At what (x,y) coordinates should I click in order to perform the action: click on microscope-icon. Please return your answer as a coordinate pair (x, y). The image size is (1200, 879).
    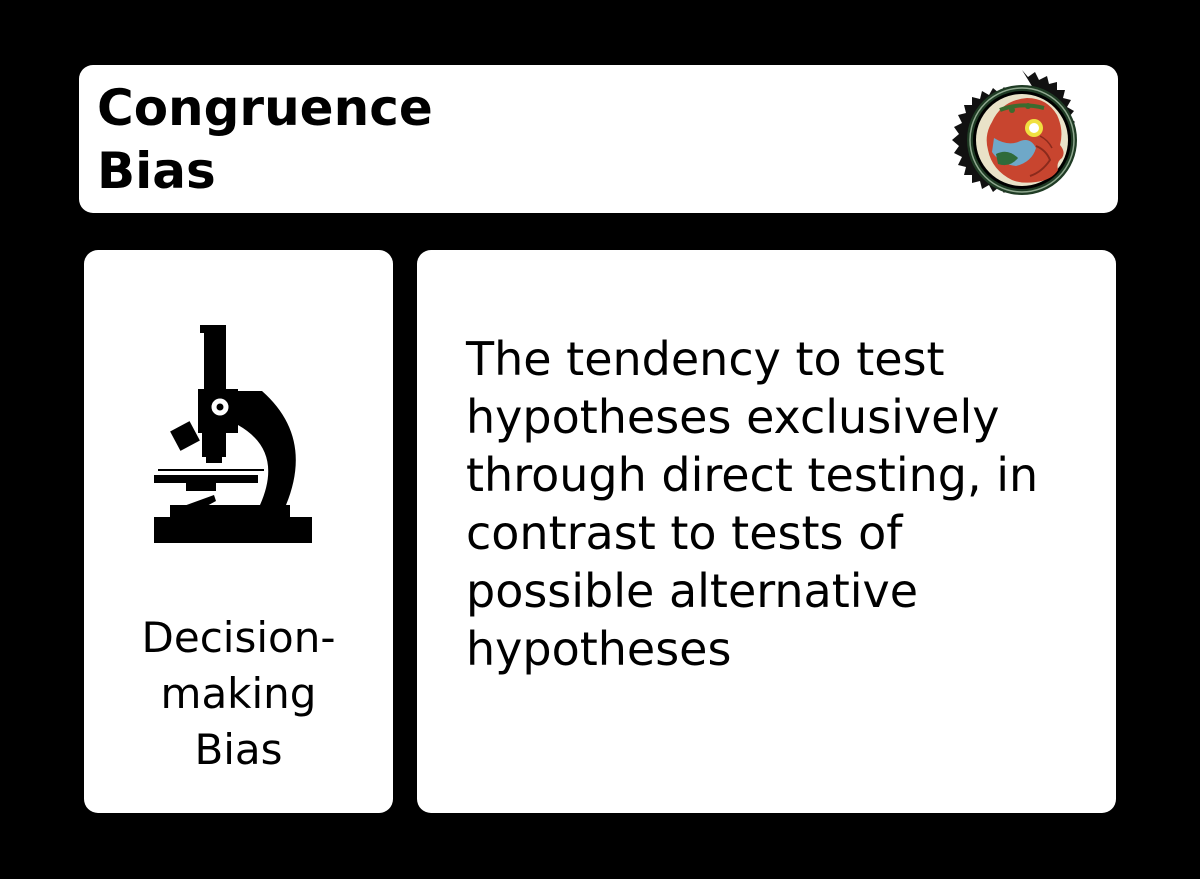
    Looking at the image, I should click on (233, 434).